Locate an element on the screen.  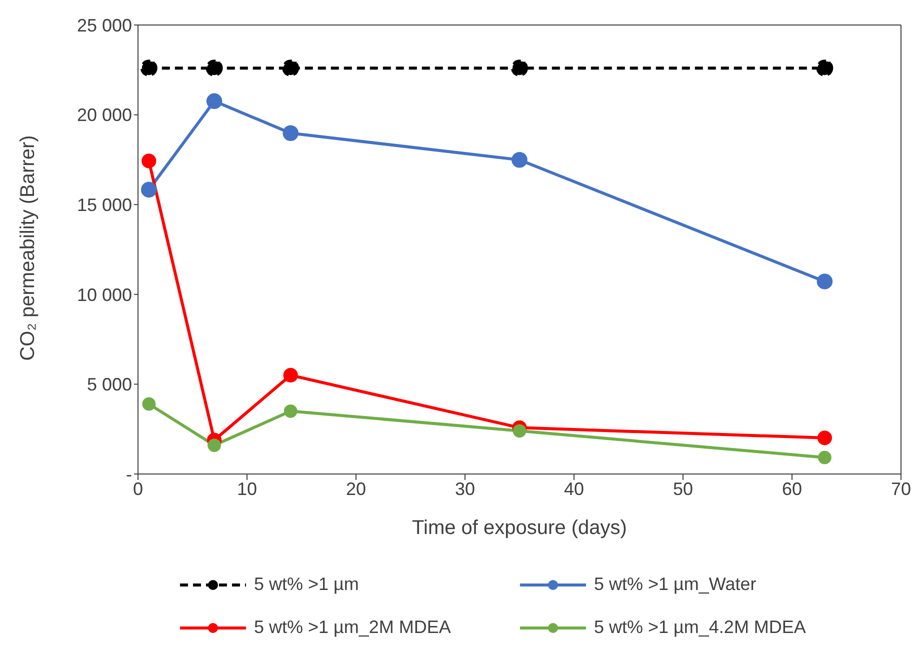
x-tick-label: 0 is located at coordinates (138, 488).